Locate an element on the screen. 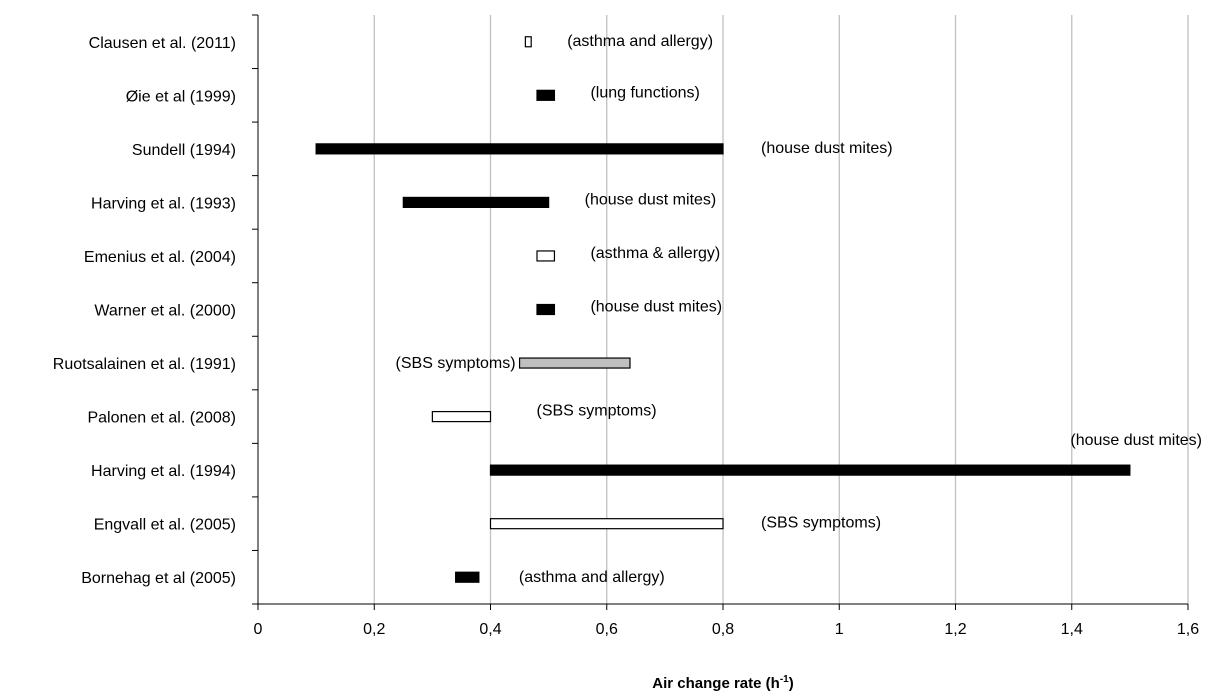  x-tick-label: 1,4 is located at coordinates (1072, 629).